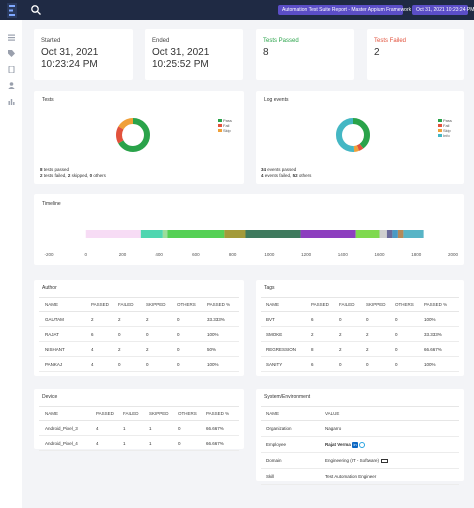 This screenshot has height=508, width=474. Describe the element at coordinates (139, 319) in the screenshot. I see `table-row: GAUTAM 2 2 2 0 33.333%` at that location.